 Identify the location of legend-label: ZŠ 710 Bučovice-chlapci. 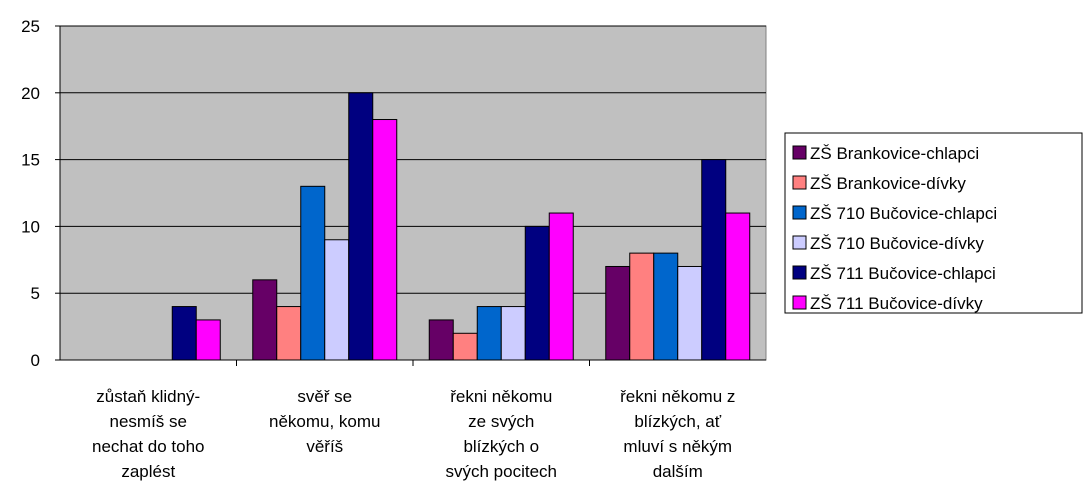
(903, 213).